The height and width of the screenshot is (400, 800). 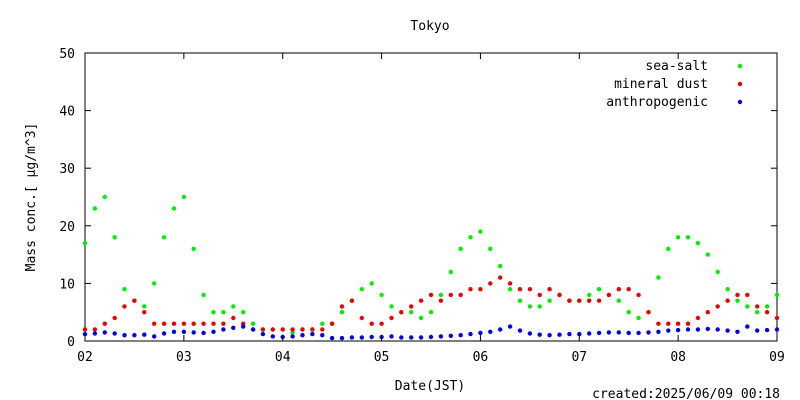 I want to click on series-anthropogenic, so click(x=431, y=332).